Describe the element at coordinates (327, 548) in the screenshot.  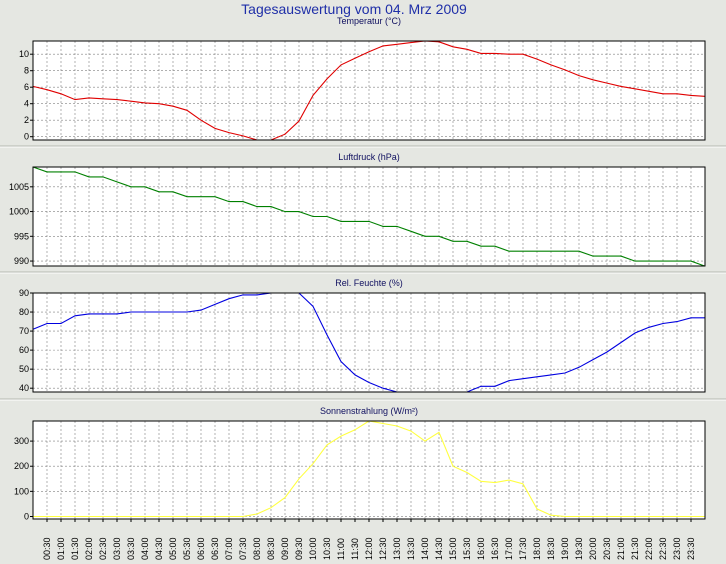
I see `x-tick-label: 10:30` at that location.